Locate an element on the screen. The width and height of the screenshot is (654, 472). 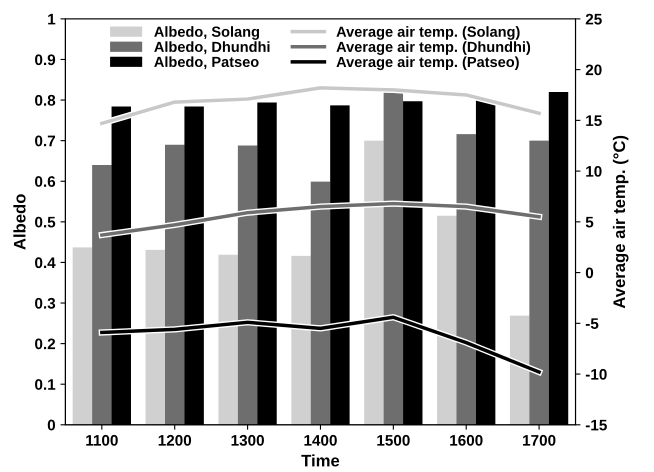
y-tick-label: 0.9 is located at coordinates (45, 60).